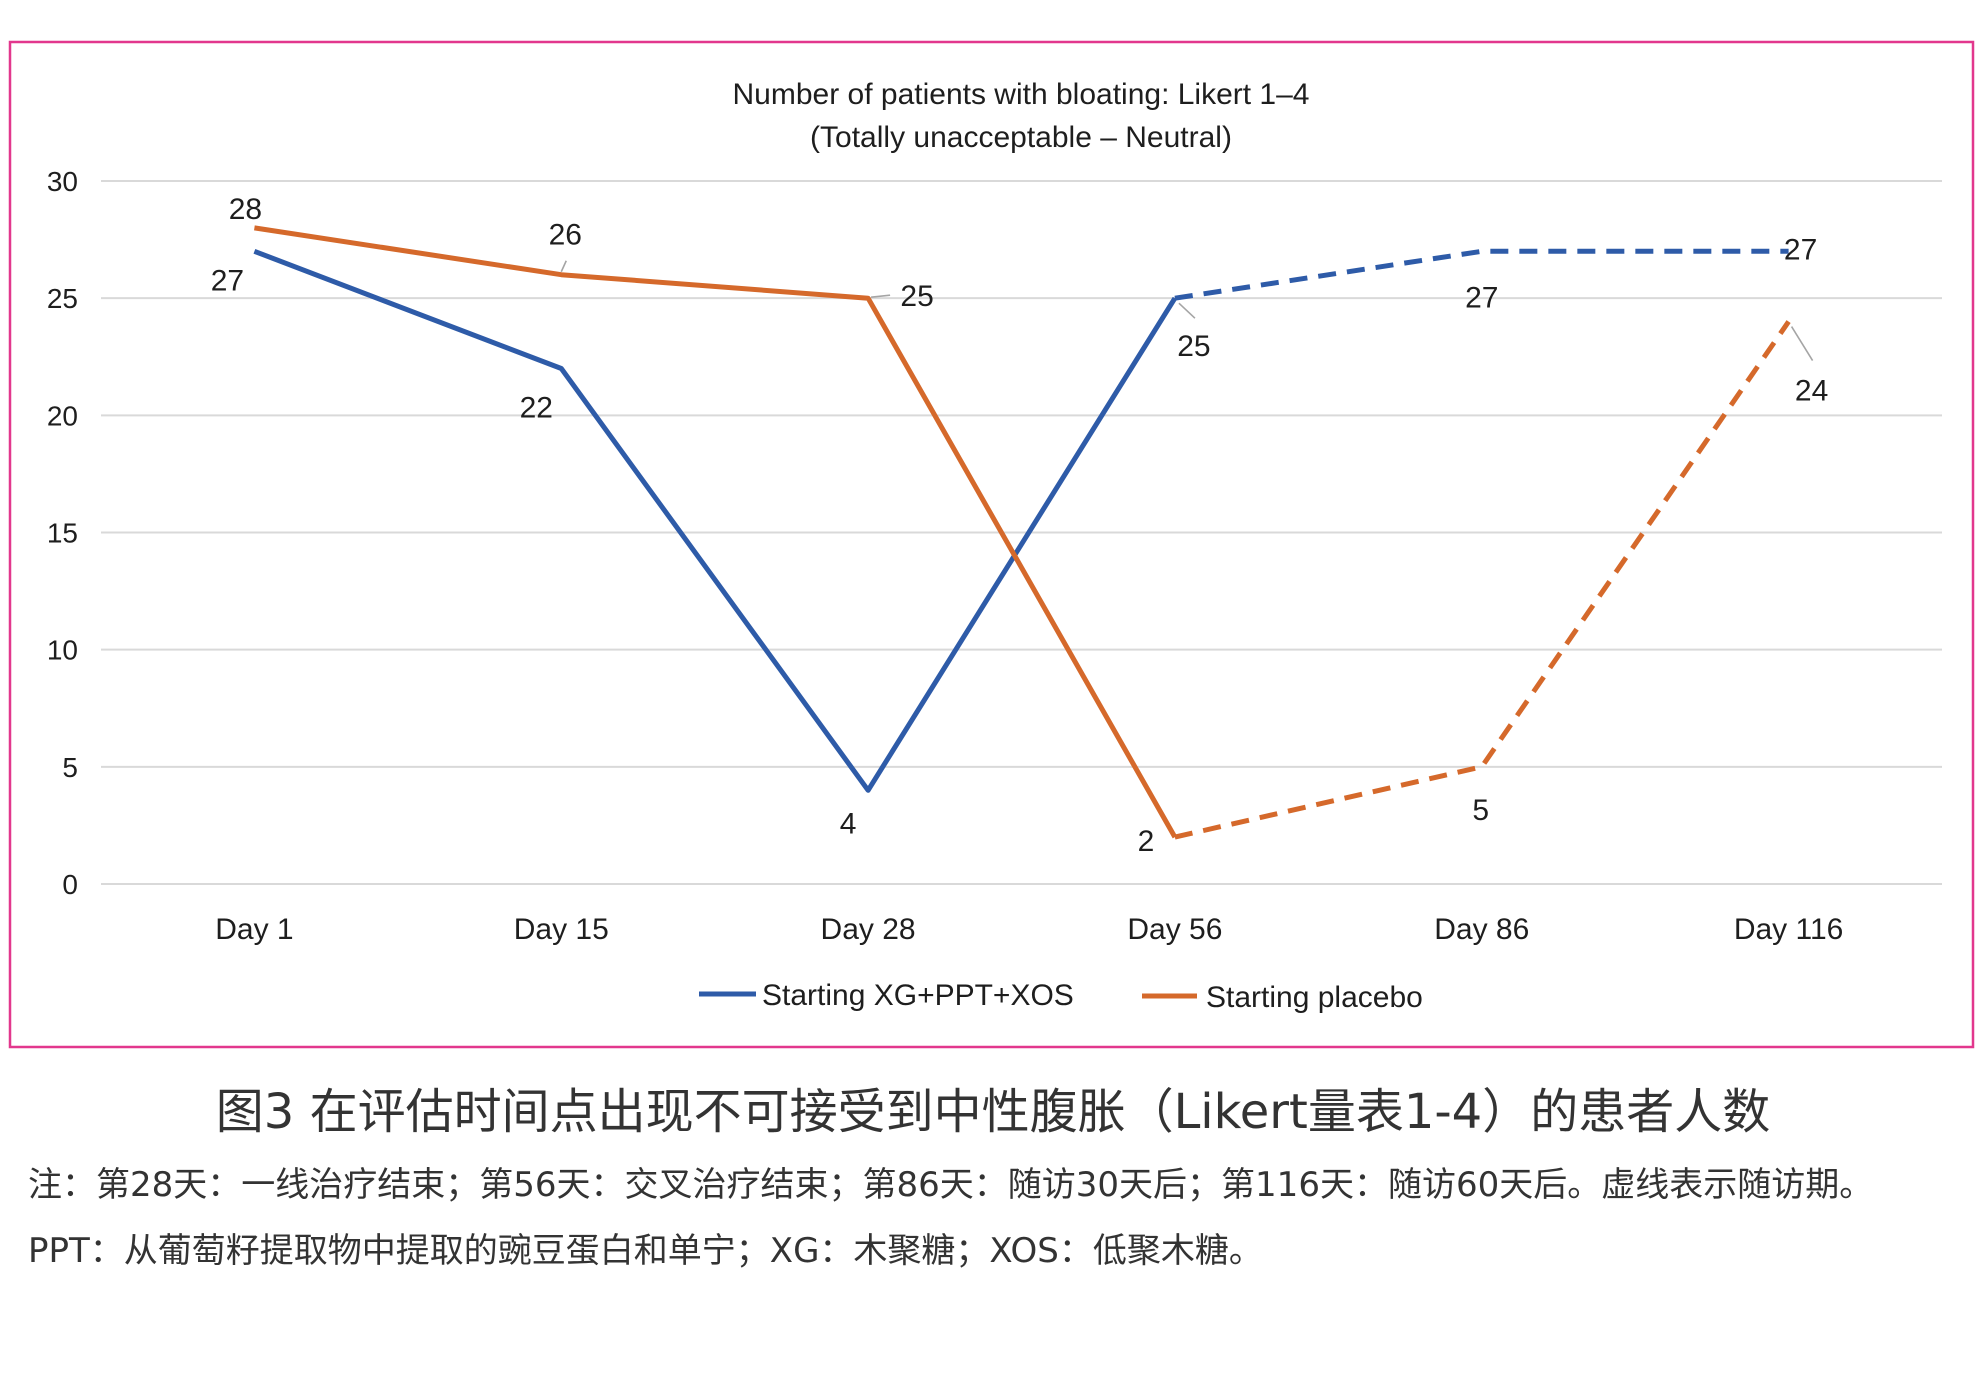 The height and width of the screenshot is (1382, 1986). What do you see at coordinates (848, 823) in the screenshot?
I see `data-label: 4` at bounding box center [848, 823].